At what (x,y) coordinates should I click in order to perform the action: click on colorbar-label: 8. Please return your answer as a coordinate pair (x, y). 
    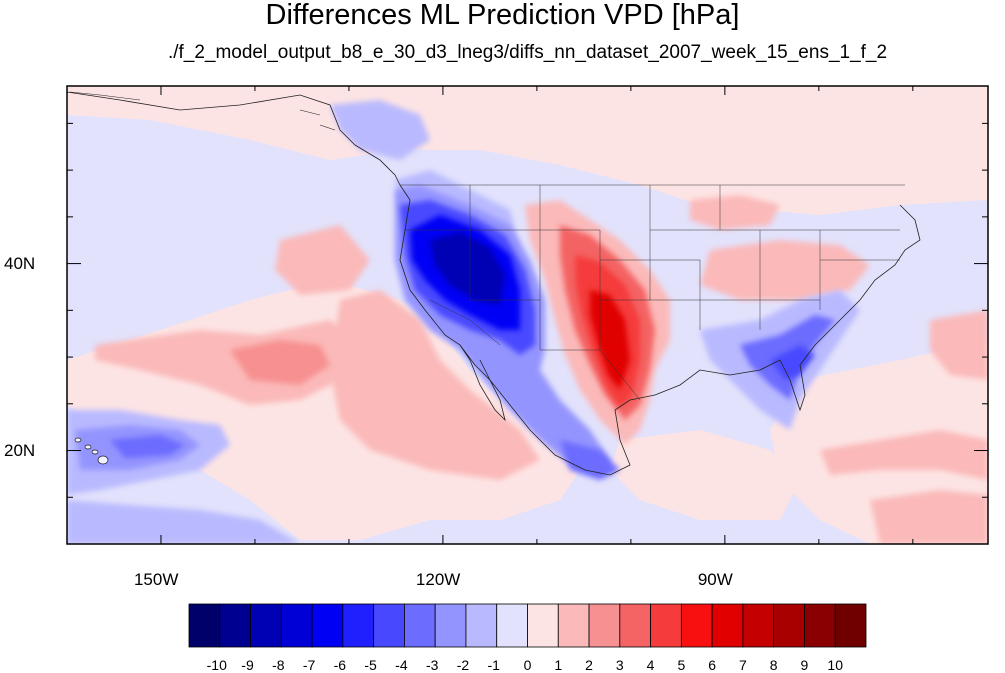
    Looking at the image, I should click on (773, 665).